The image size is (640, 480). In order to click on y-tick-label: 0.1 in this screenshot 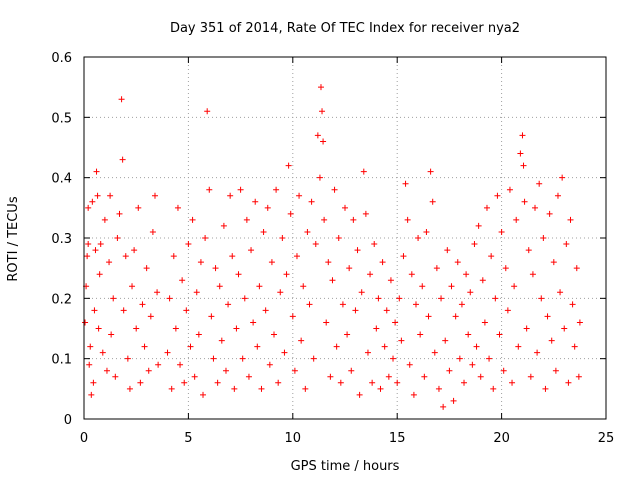, I will do `click(61, 360)`.